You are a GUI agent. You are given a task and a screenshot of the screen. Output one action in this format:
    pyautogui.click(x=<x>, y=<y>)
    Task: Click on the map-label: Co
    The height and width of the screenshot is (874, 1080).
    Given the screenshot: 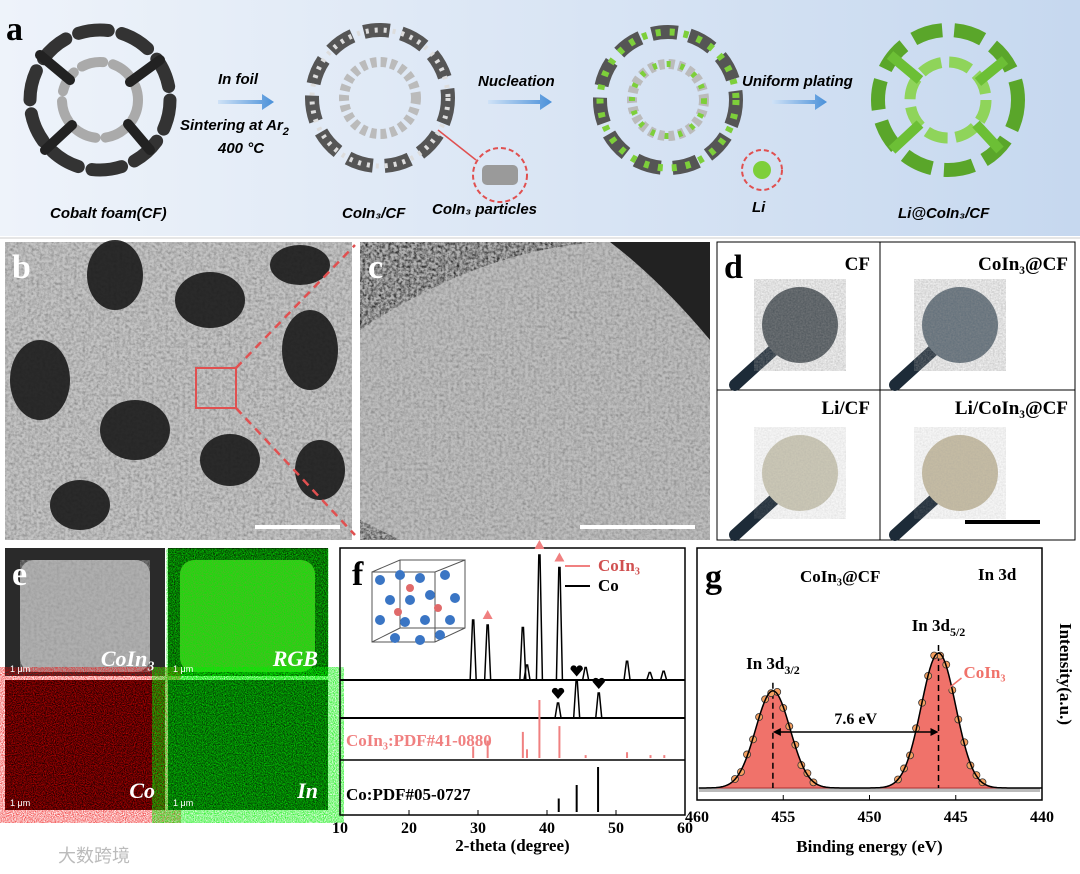 What is the action you would take?
    pyautogui.click(x=142, y=790)
    